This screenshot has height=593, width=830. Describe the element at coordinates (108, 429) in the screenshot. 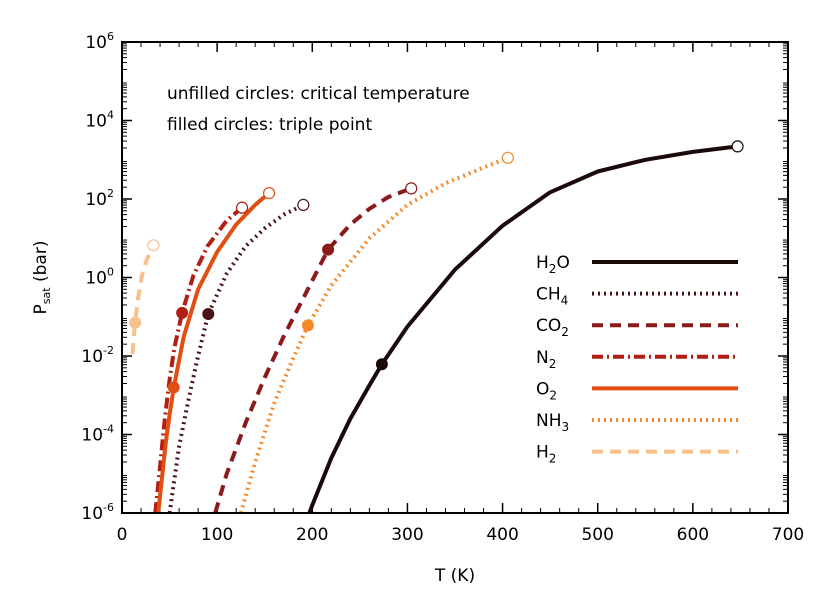

I see `y-tick-exponent: -4` at that location.